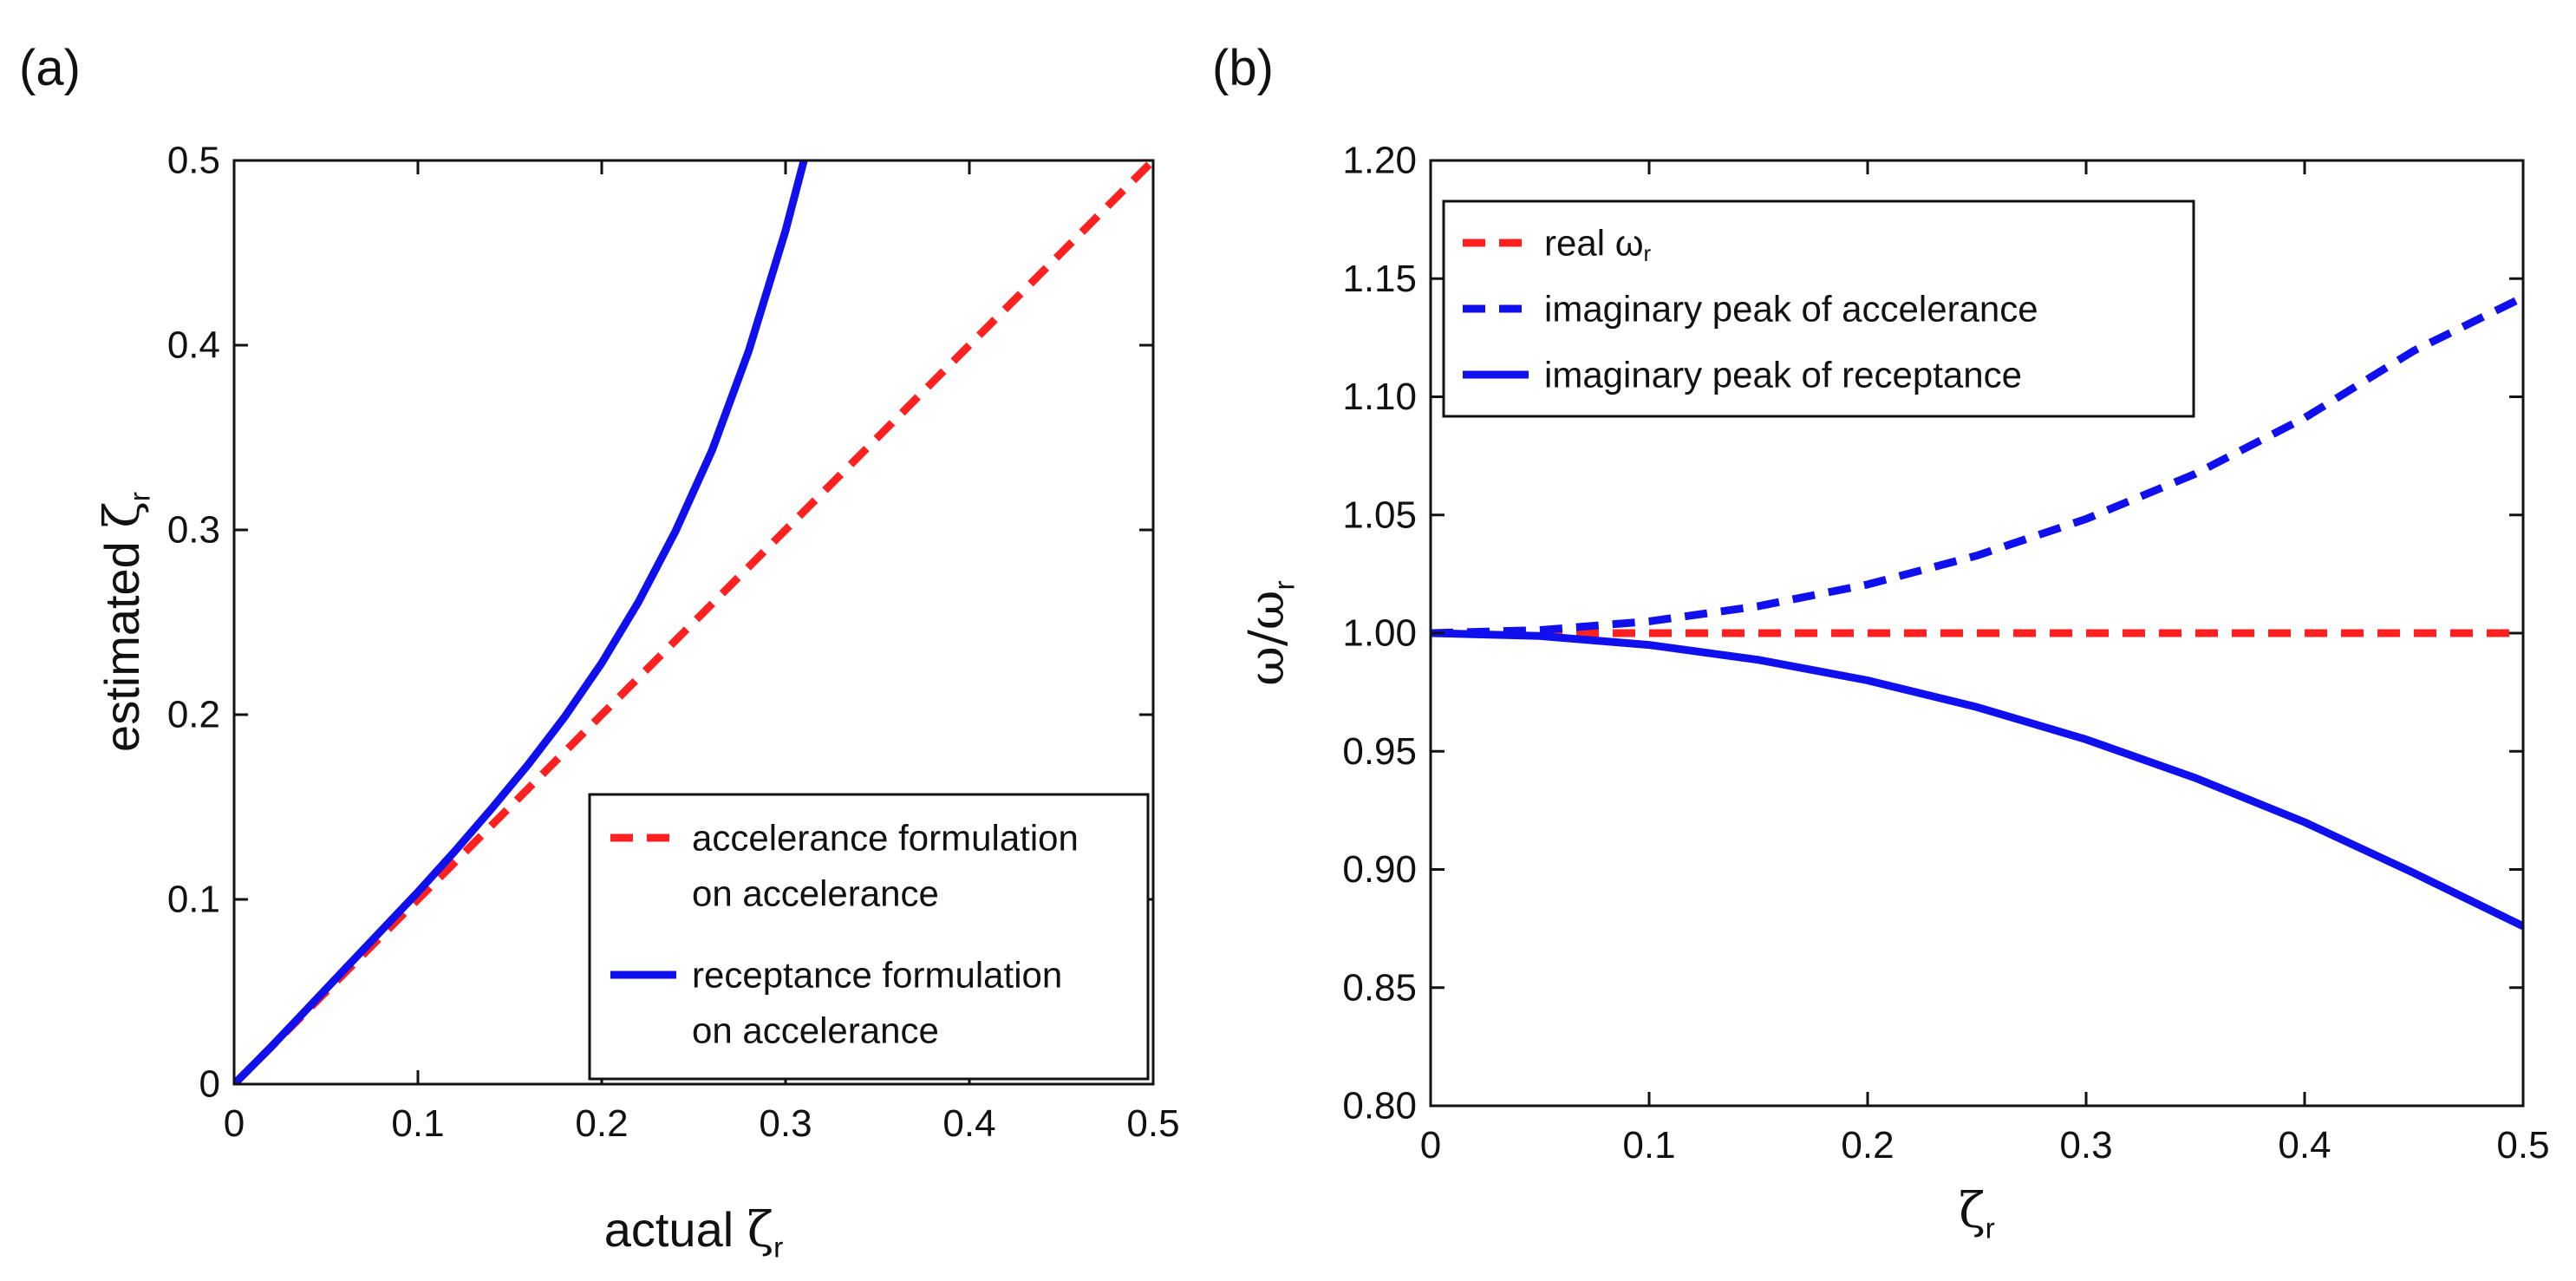  What do you see at coordinates (235, 1123) in the screenshot?
I see `panel-a-xtick-label-0: 0` at bounding box center [235, 1123].